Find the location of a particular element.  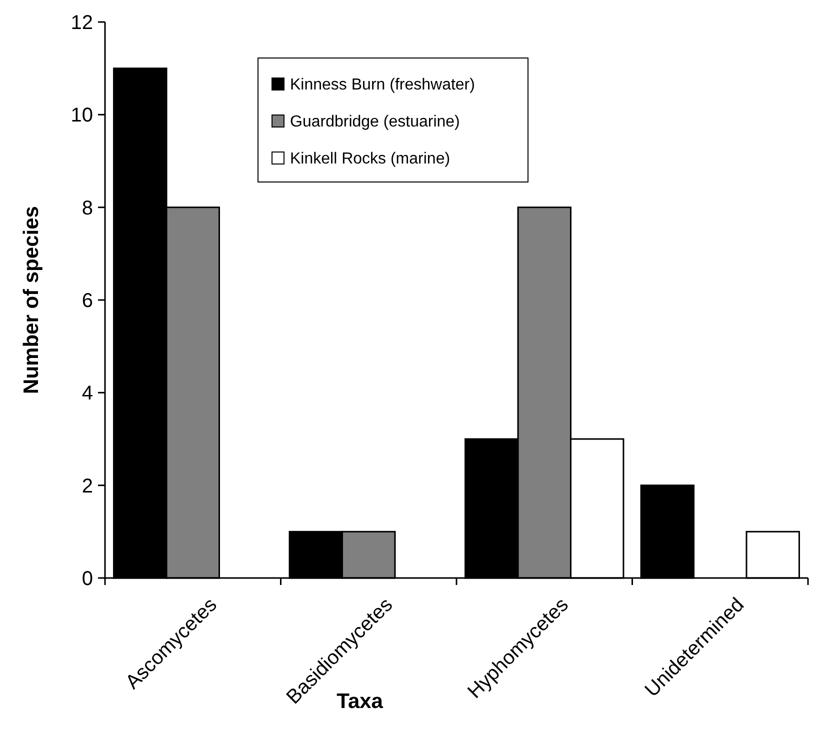

y-axis-title: Number of species is located at coordinates (31, 300).